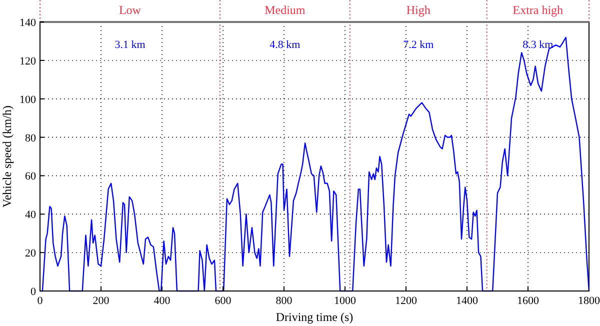 The image size is (600, 326). Describe the element at coordinates (28, 100) in the screenshot. I see `y-tick-label: 100` at that location.